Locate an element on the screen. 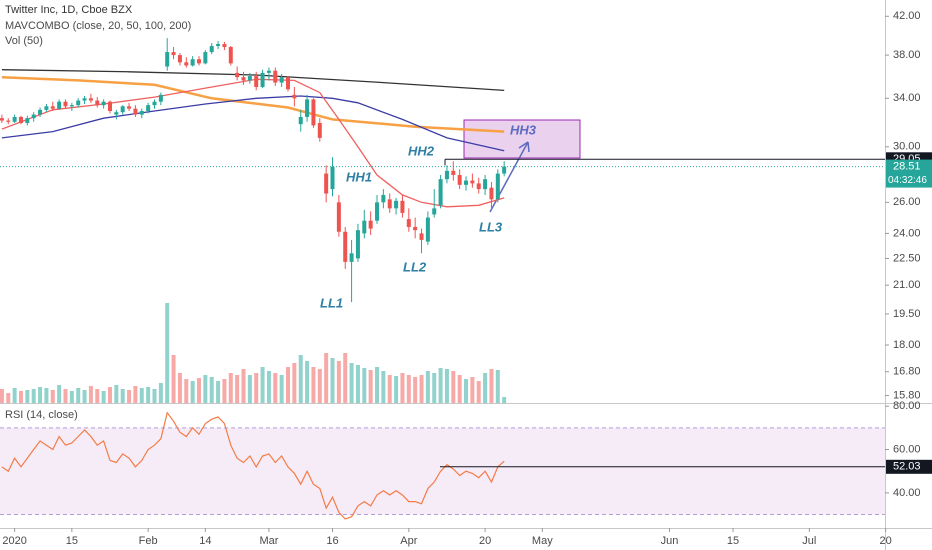  x-tick-label: 15 is located at coordinates (72, 541).